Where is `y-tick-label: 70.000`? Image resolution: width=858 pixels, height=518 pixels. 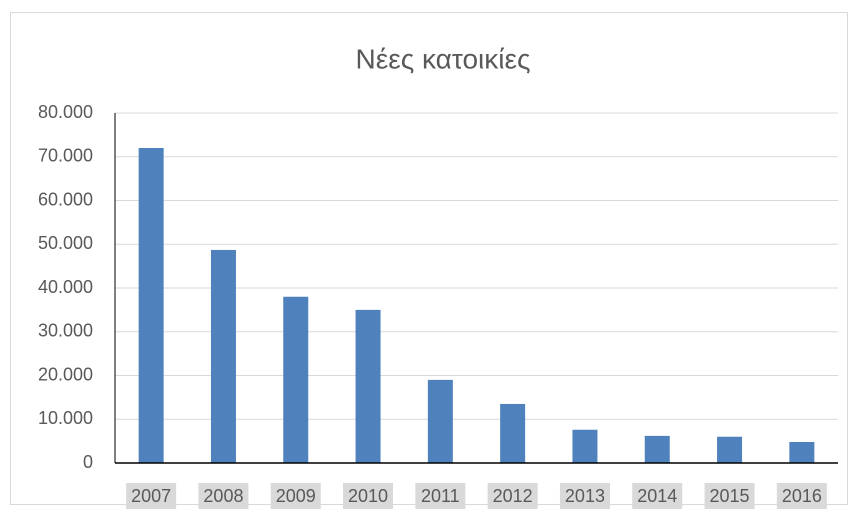 y-tick-label: 70.000 is located at coordinates (65, 156).